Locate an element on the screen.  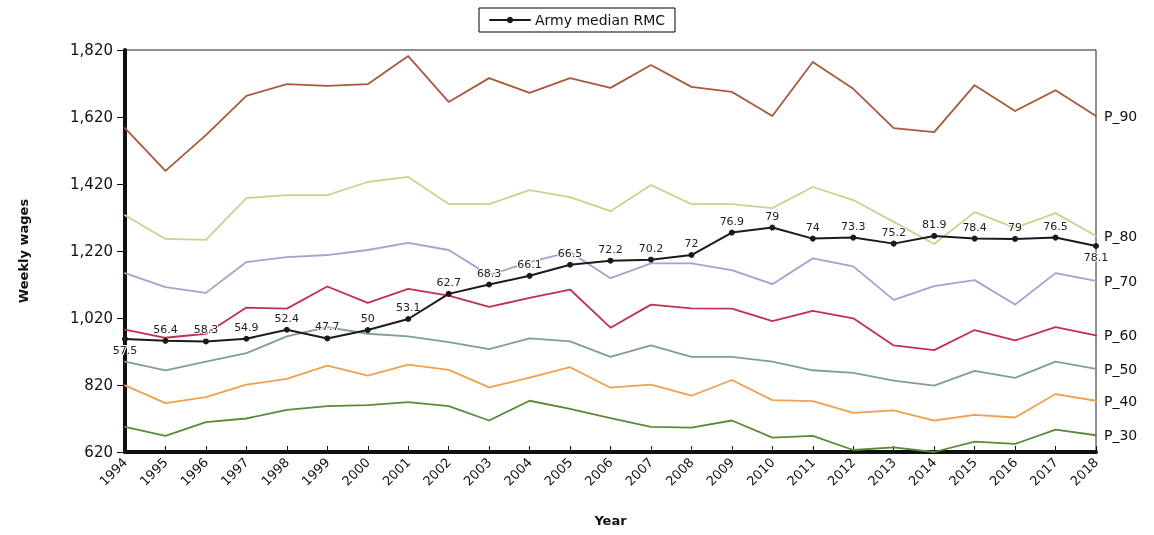
annotation: 72 is located at coordinates (691, 244).